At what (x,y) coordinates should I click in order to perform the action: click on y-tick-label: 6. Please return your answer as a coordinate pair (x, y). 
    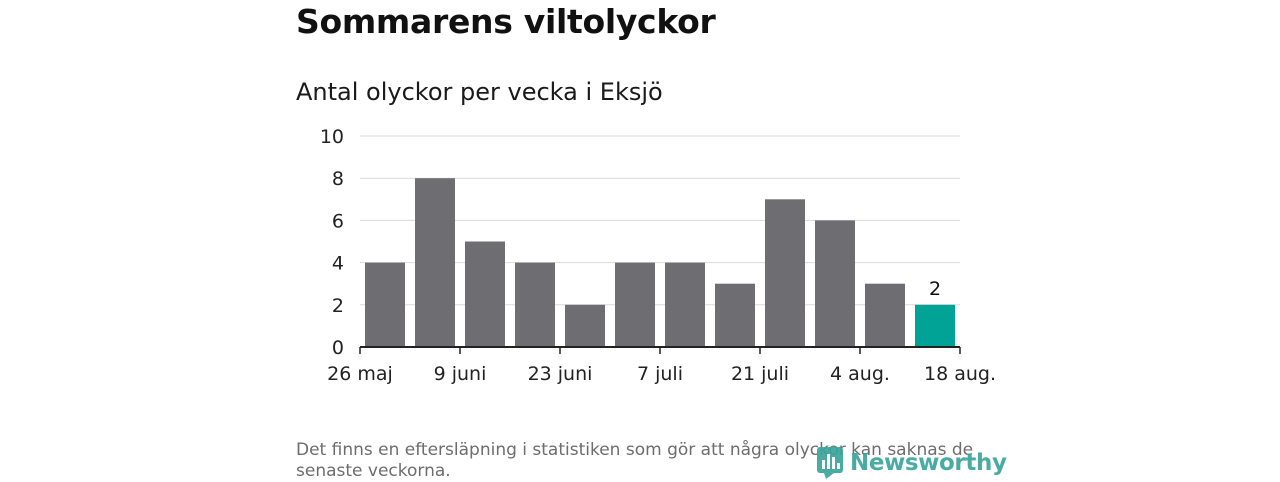
    Looking at the image, I should click on (338, 221).